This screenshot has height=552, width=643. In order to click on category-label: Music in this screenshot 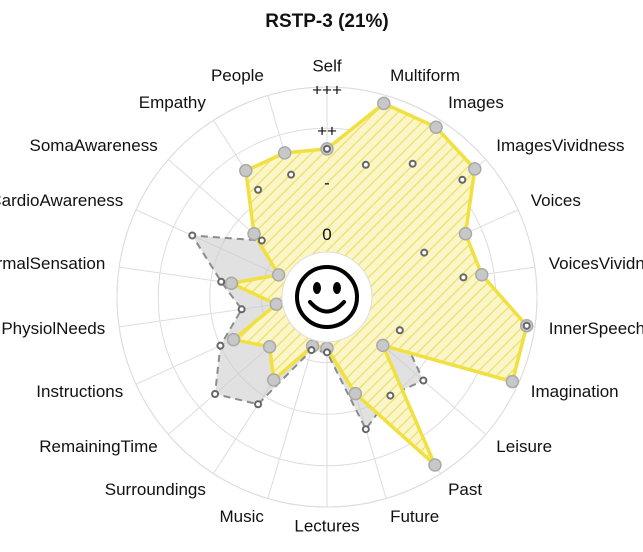, I will do `click(241, 516)`.